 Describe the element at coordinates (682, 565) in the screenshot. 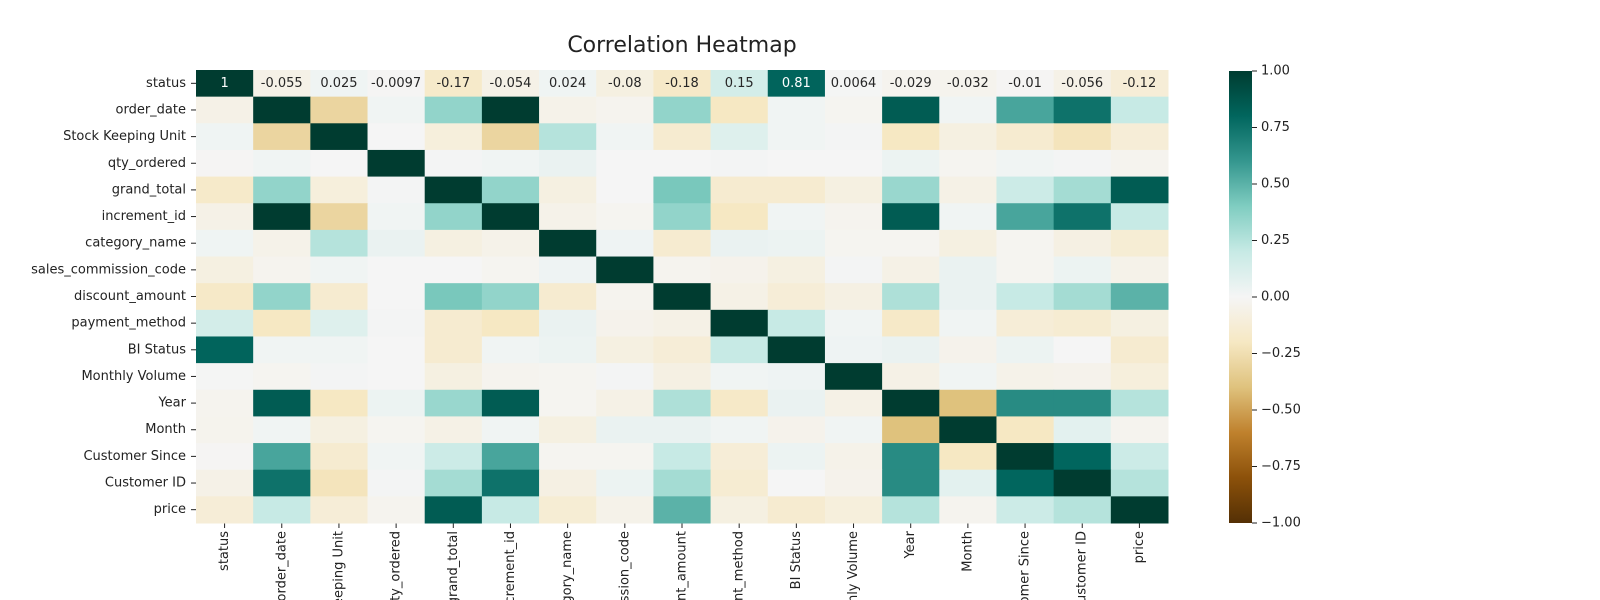

I see `x-tick-label: discount_amount` at that location.